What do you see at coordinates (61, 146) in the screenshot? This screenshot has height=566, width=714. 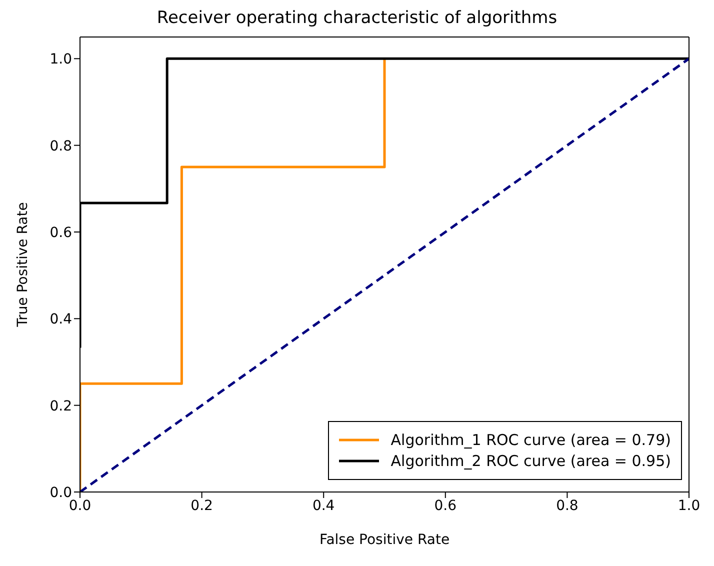 I see `y-tick-label: 0.8` at bounding box center [61, 146].